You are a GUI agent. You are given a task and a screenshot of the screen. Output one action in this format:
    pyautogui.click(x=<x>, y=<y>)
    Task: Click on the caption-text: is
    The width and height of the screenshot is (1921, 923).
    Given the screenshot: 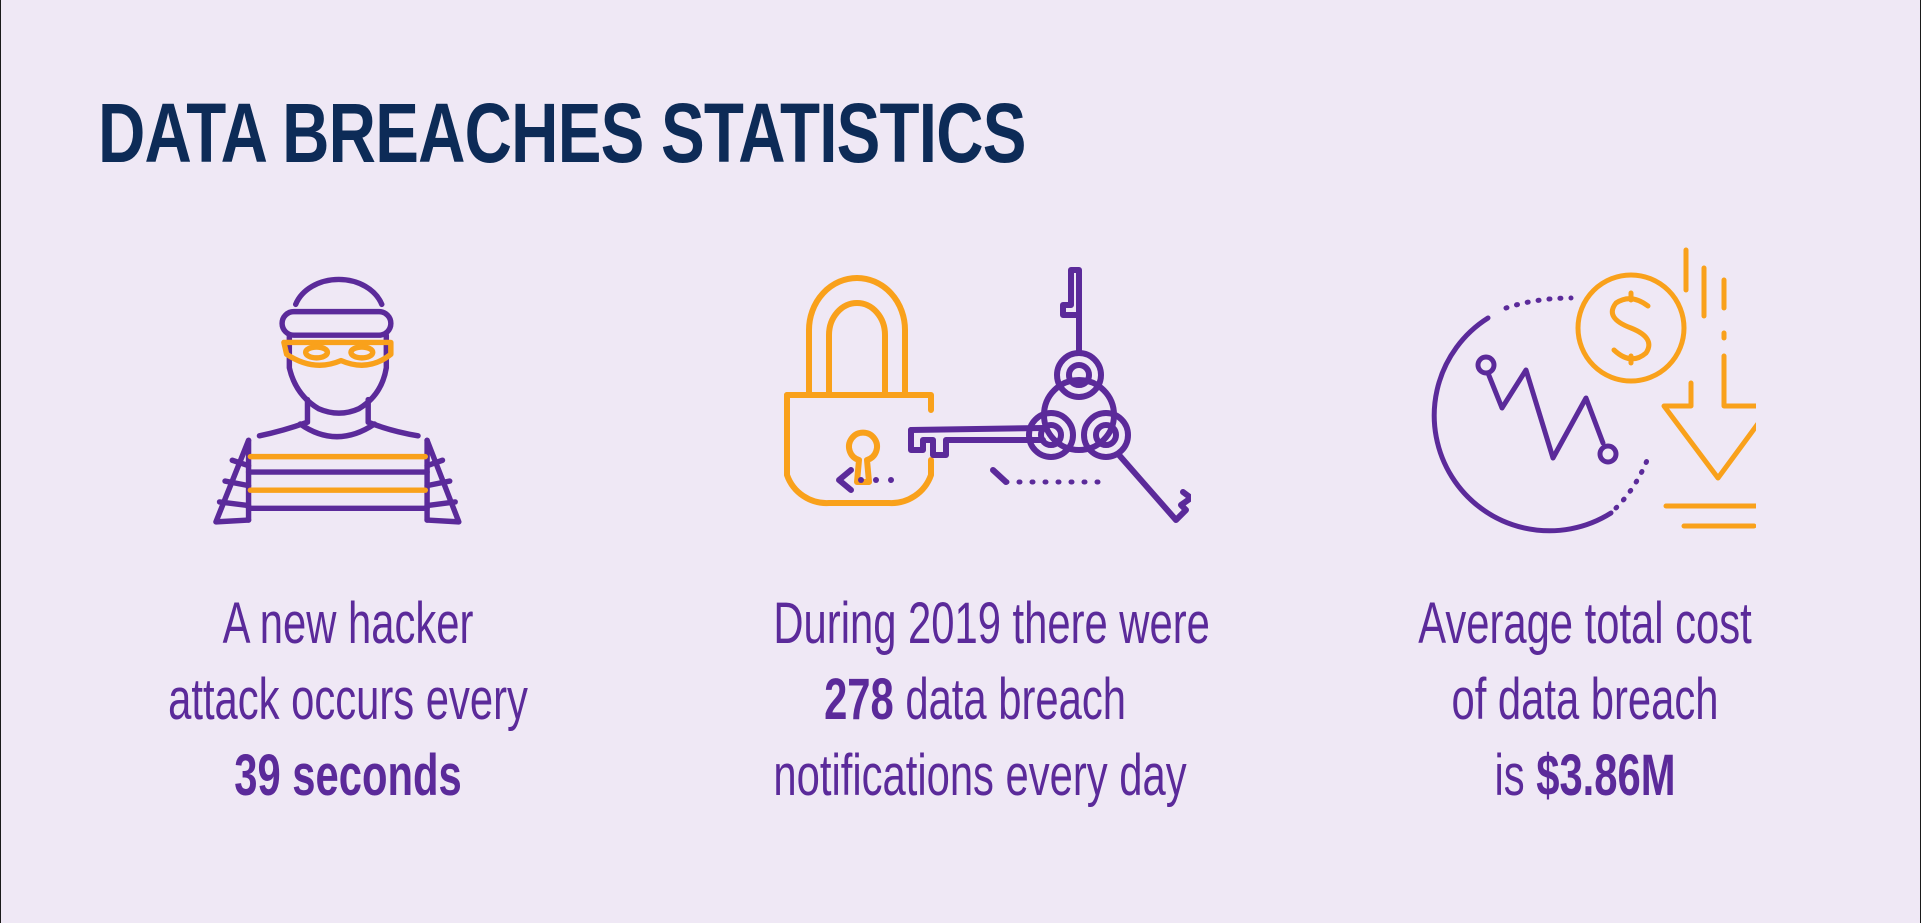 What is the action you would take?
    pyautogui.click(x=1515, y=775)
    